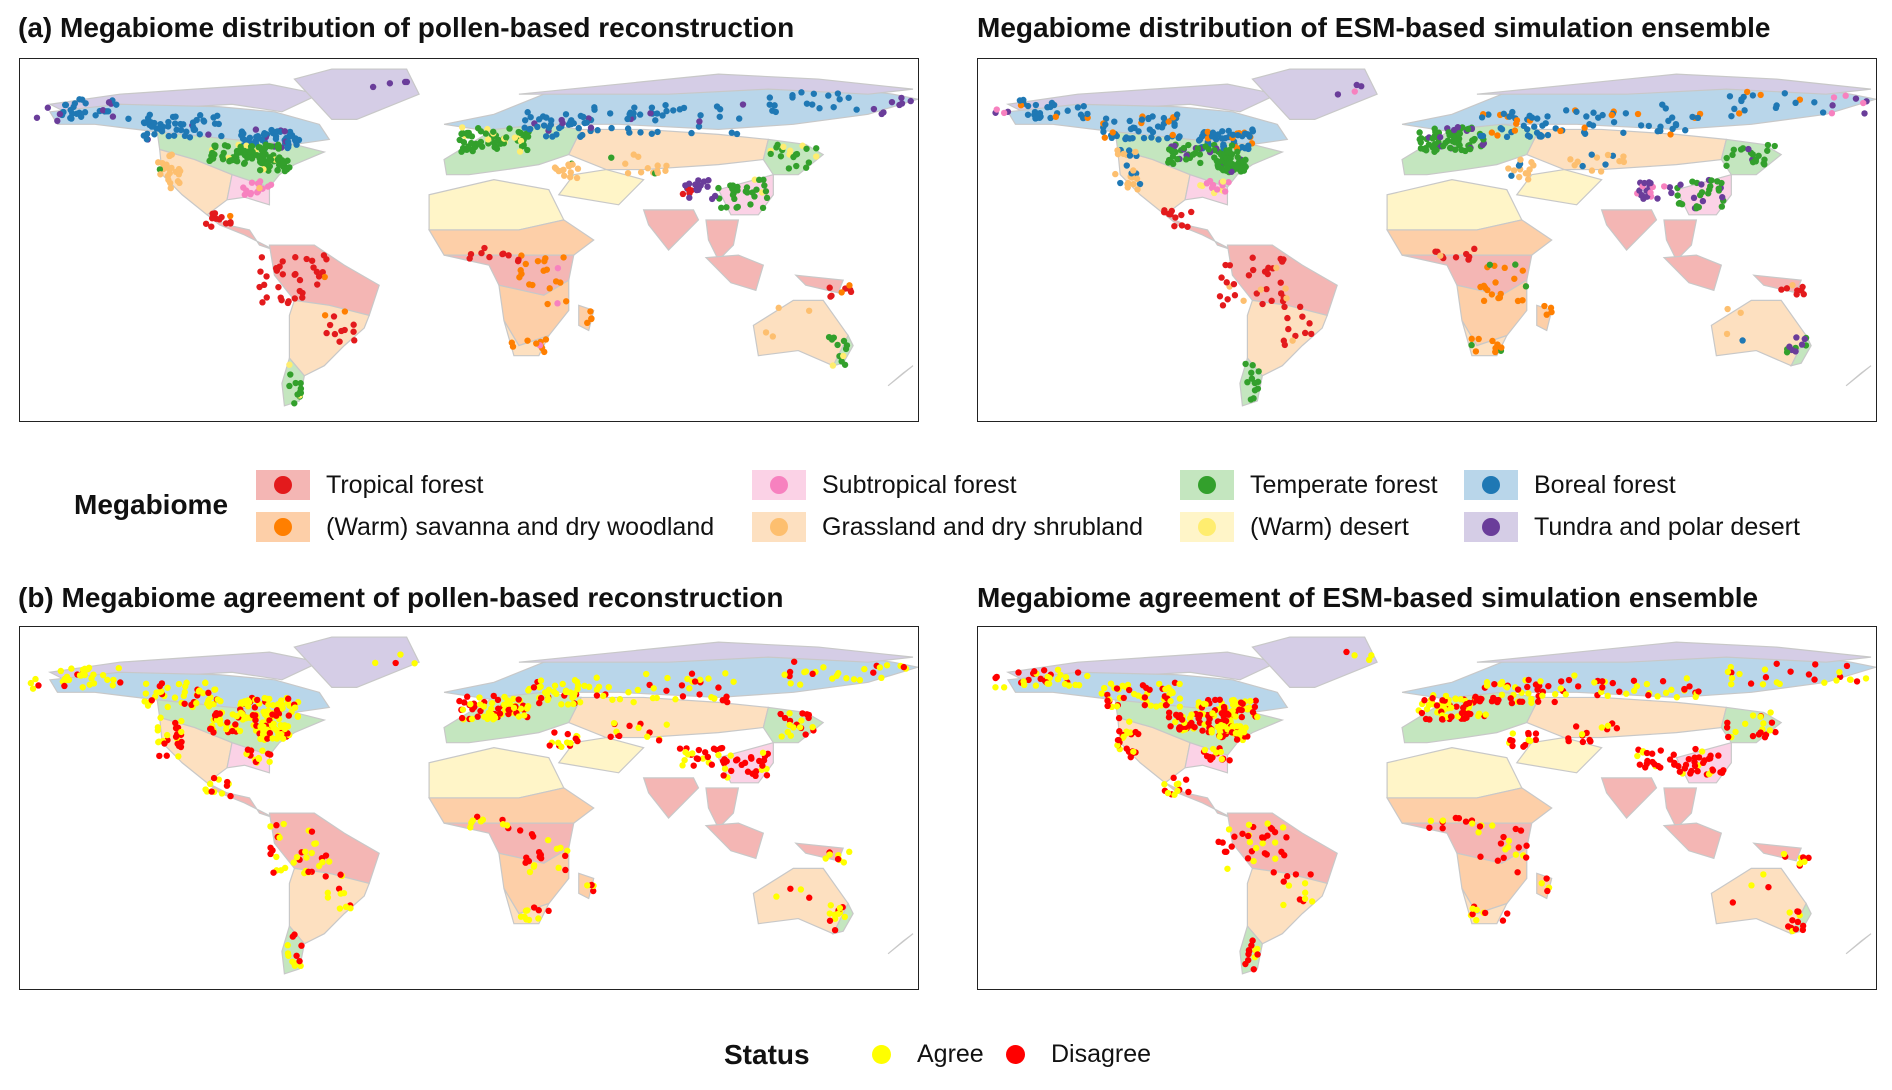  What do you see at coordinates (1434, 237) in the screenshot?
I see `world-map` at bounding box center [1434, 237].